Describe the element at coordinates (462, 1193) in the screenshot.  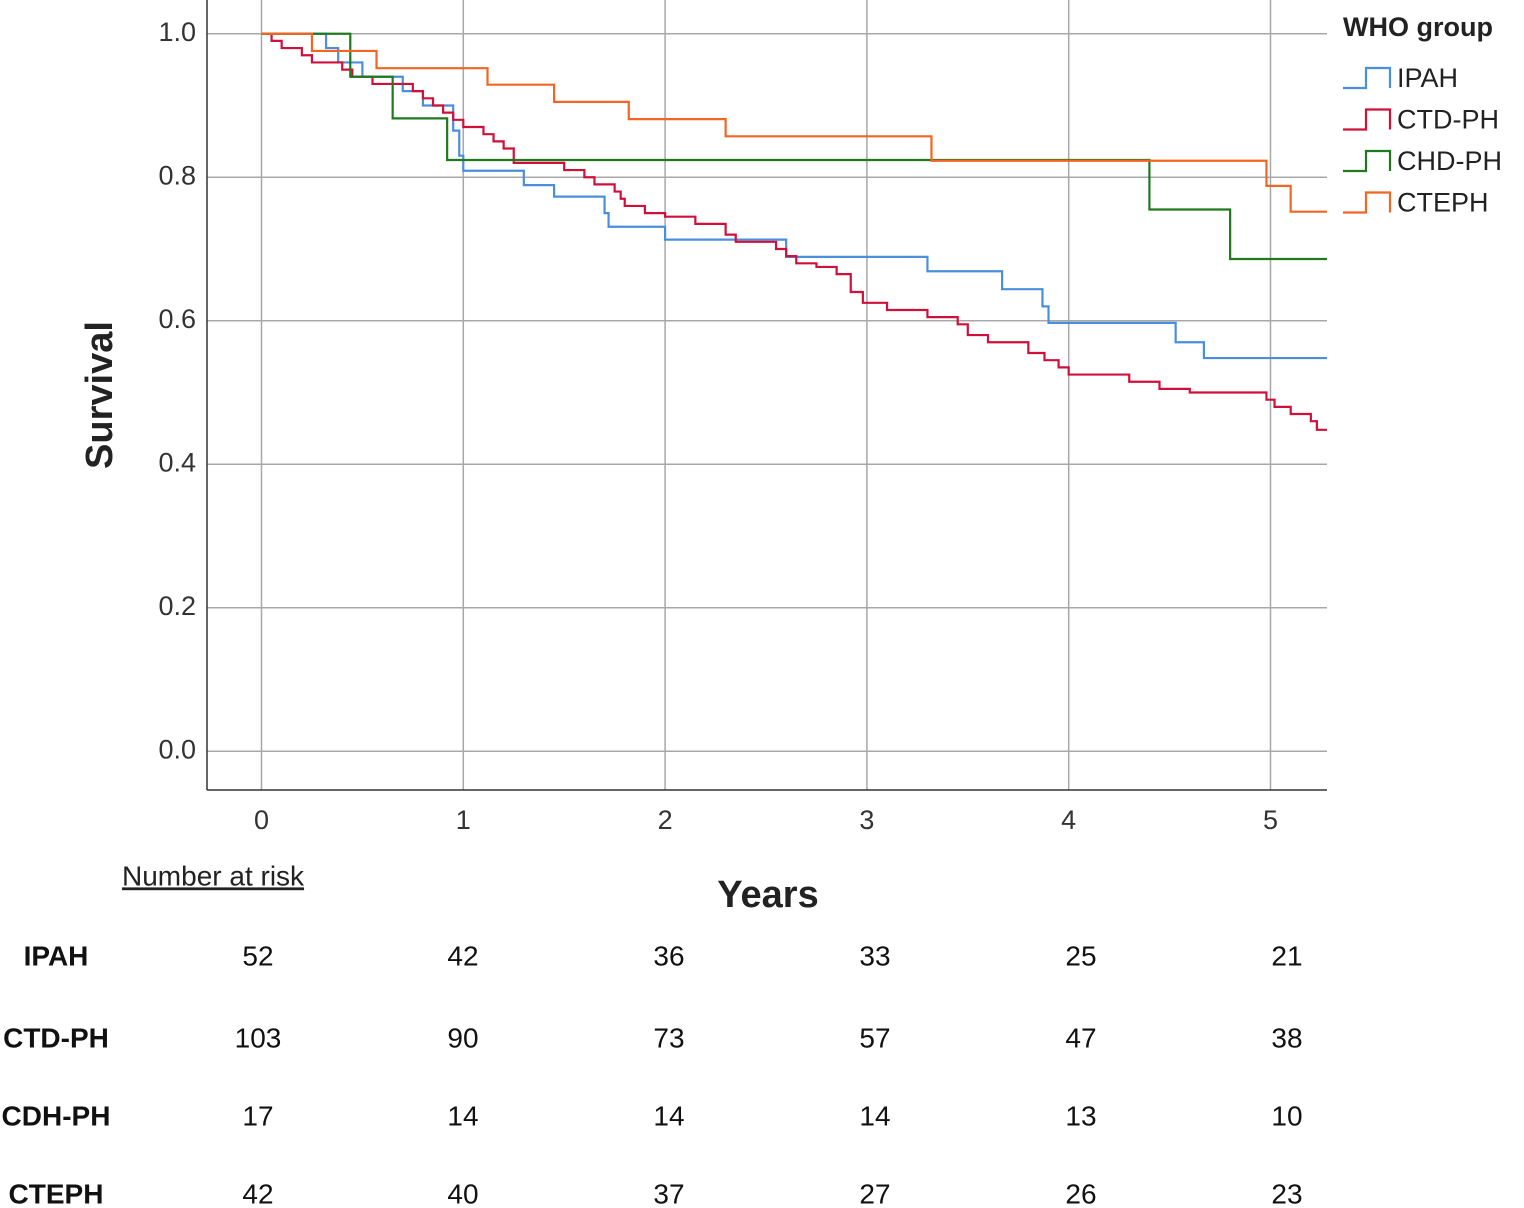
I see `risk-value: 40` at that location.